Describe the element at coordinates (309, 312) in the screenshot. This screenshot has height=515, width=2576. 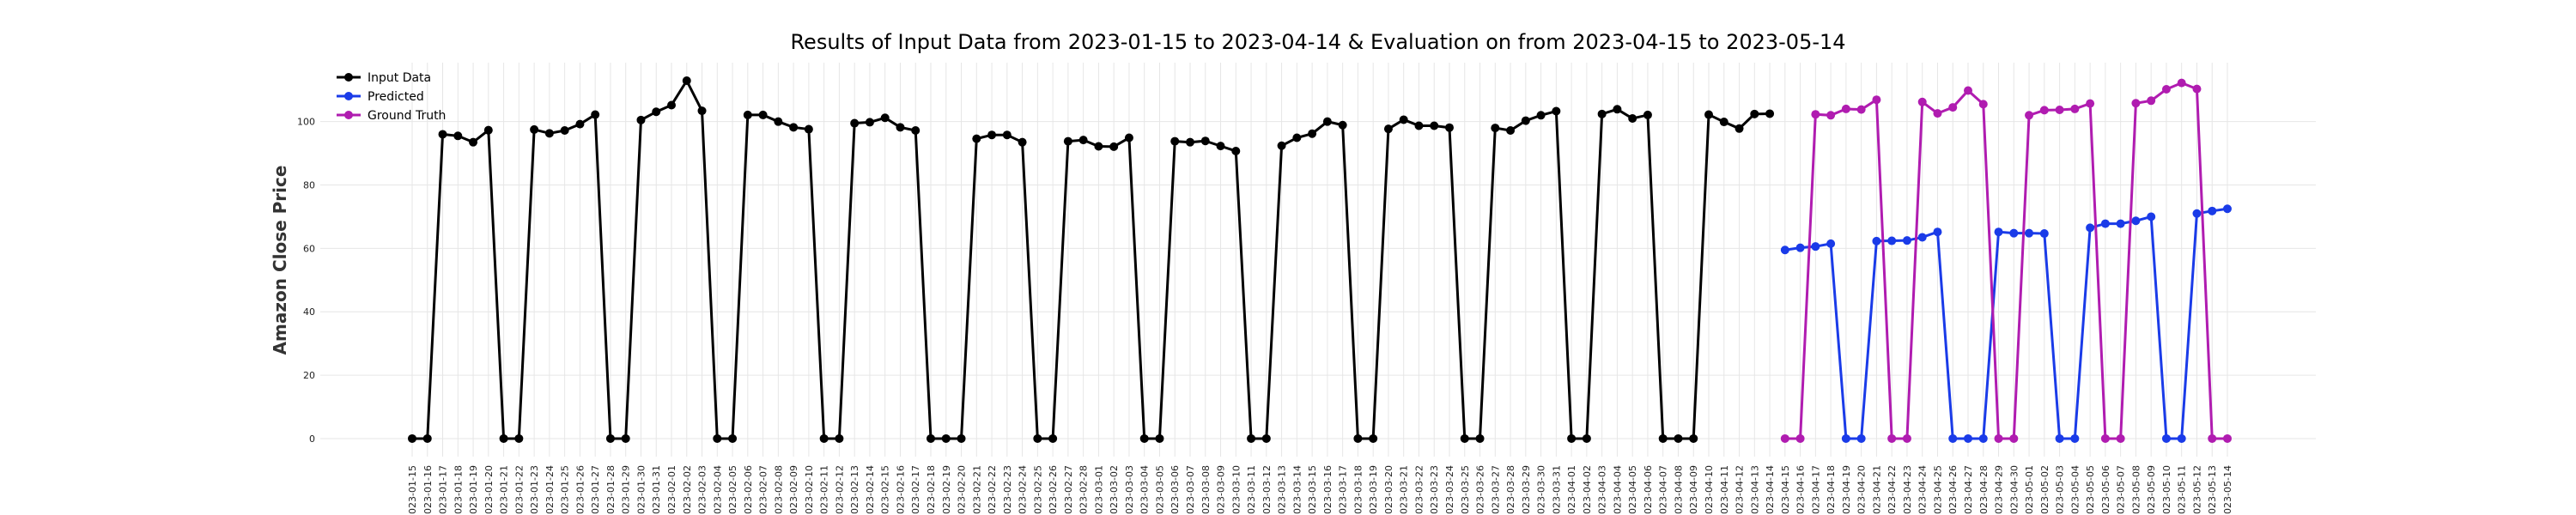
I see `y-tick-label: 40` at that location.